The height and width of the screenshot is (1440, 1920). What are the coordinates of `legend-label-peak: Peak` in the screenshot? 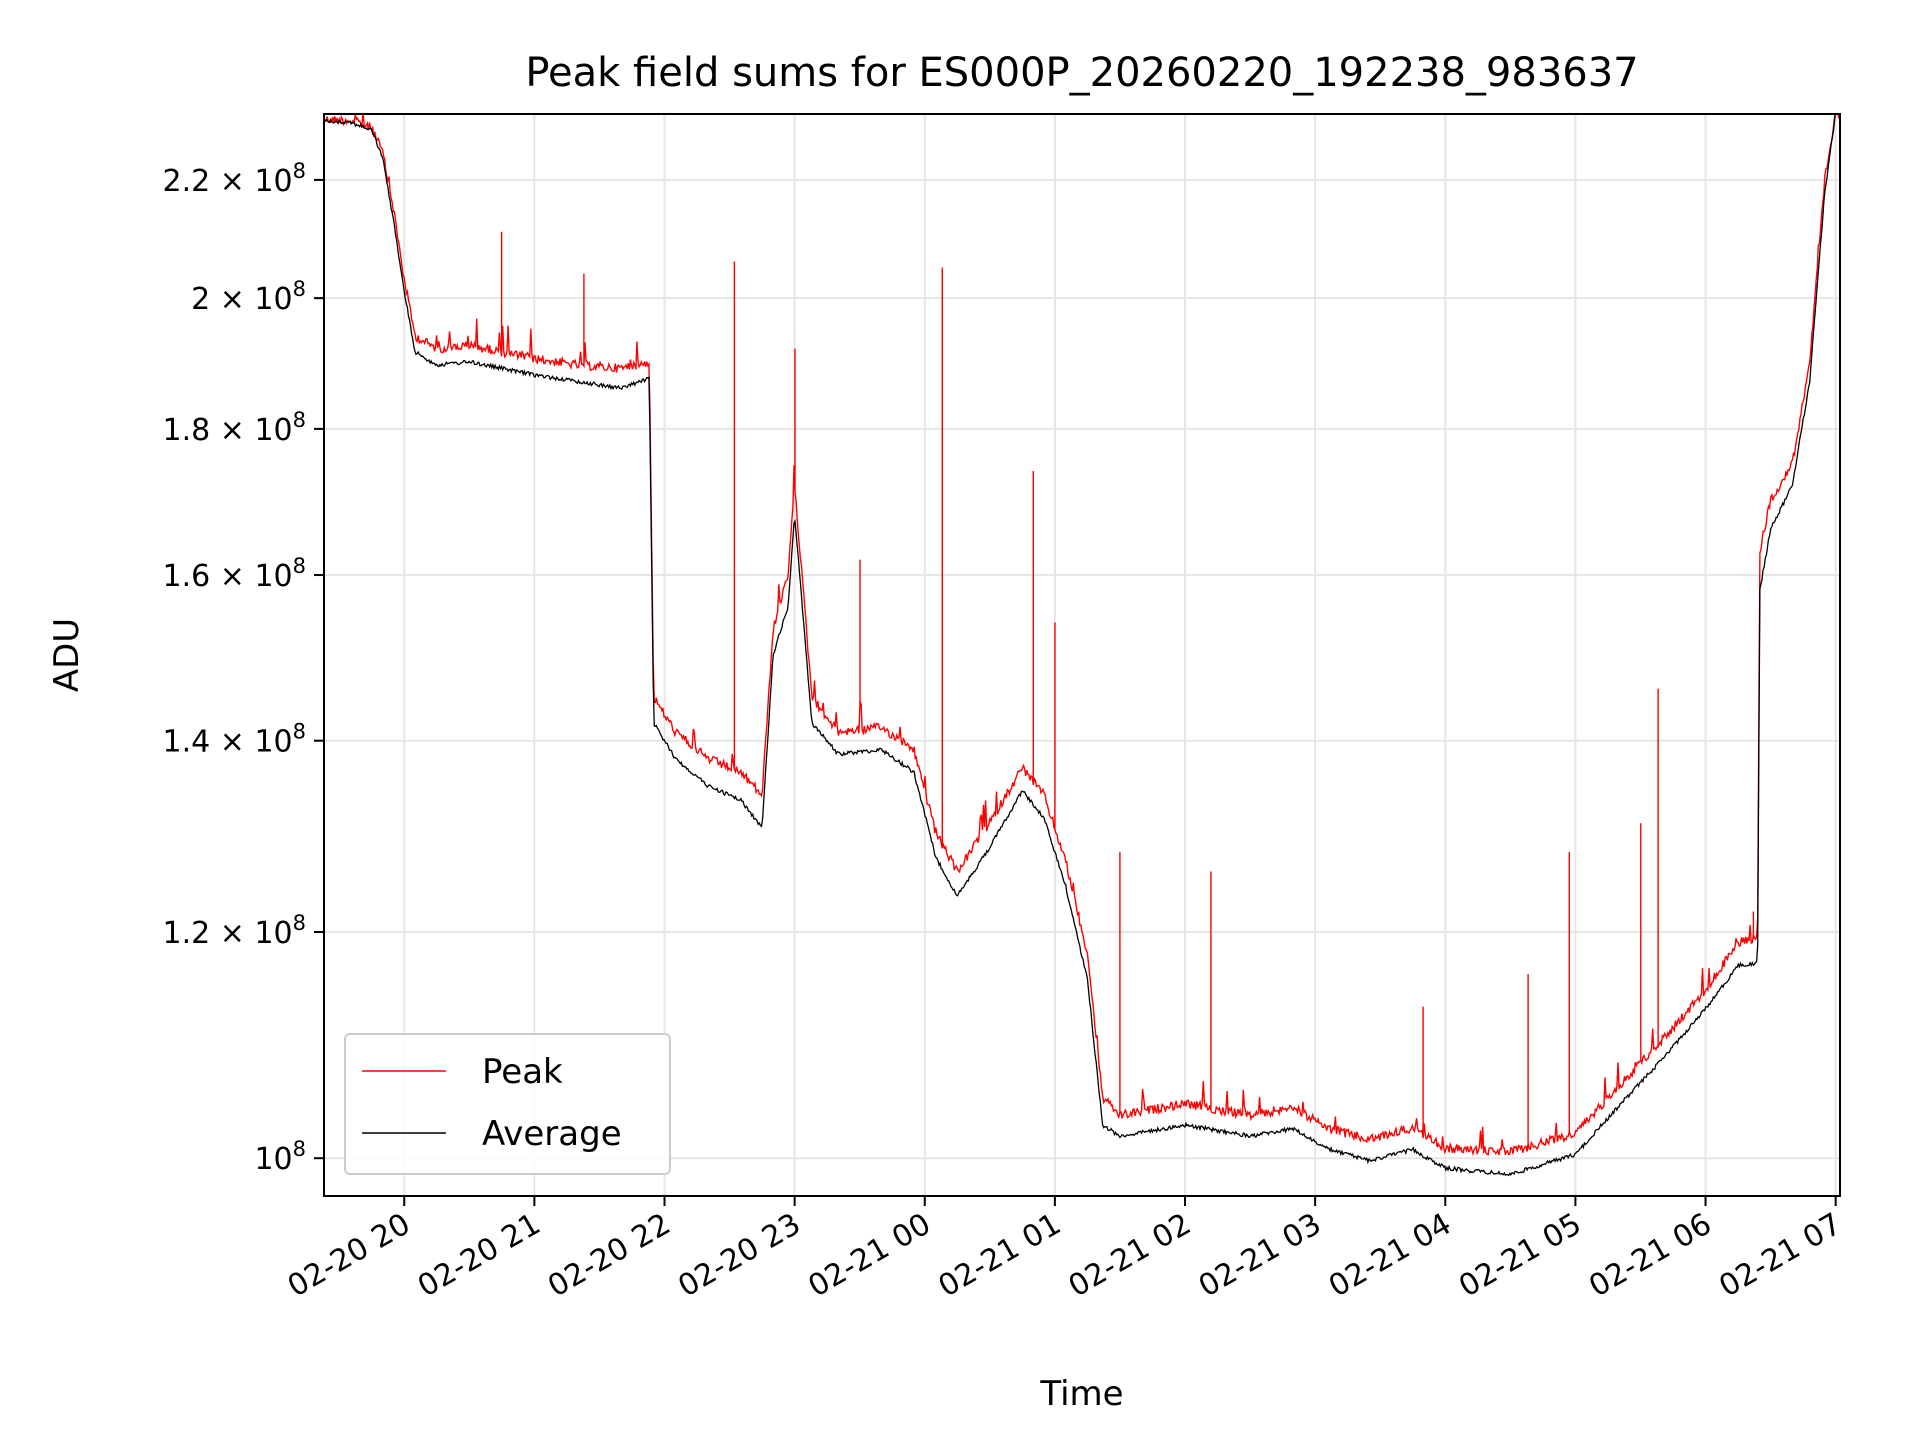 It's located at (522, 1072).